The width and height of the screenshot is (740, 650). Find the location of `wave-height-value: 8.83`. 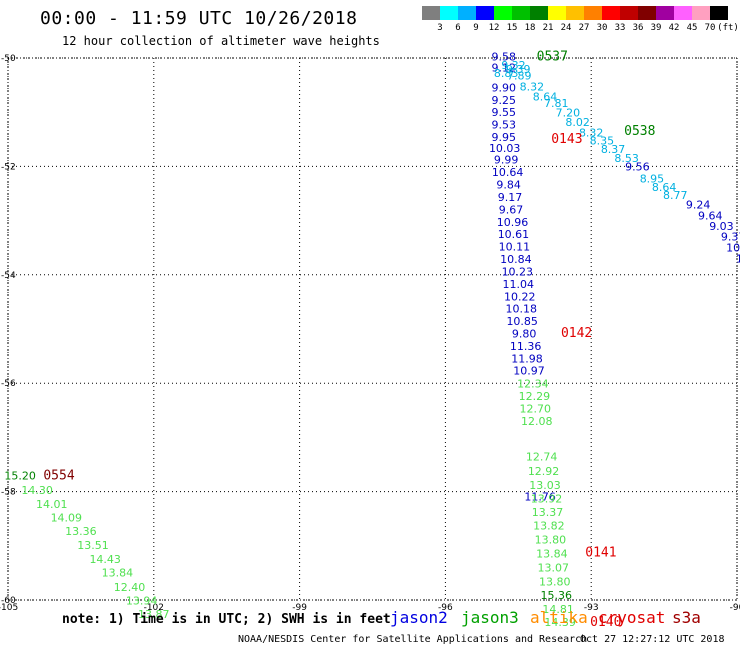

wave-height-value: 8.83 is located at coordinates (506, 73).